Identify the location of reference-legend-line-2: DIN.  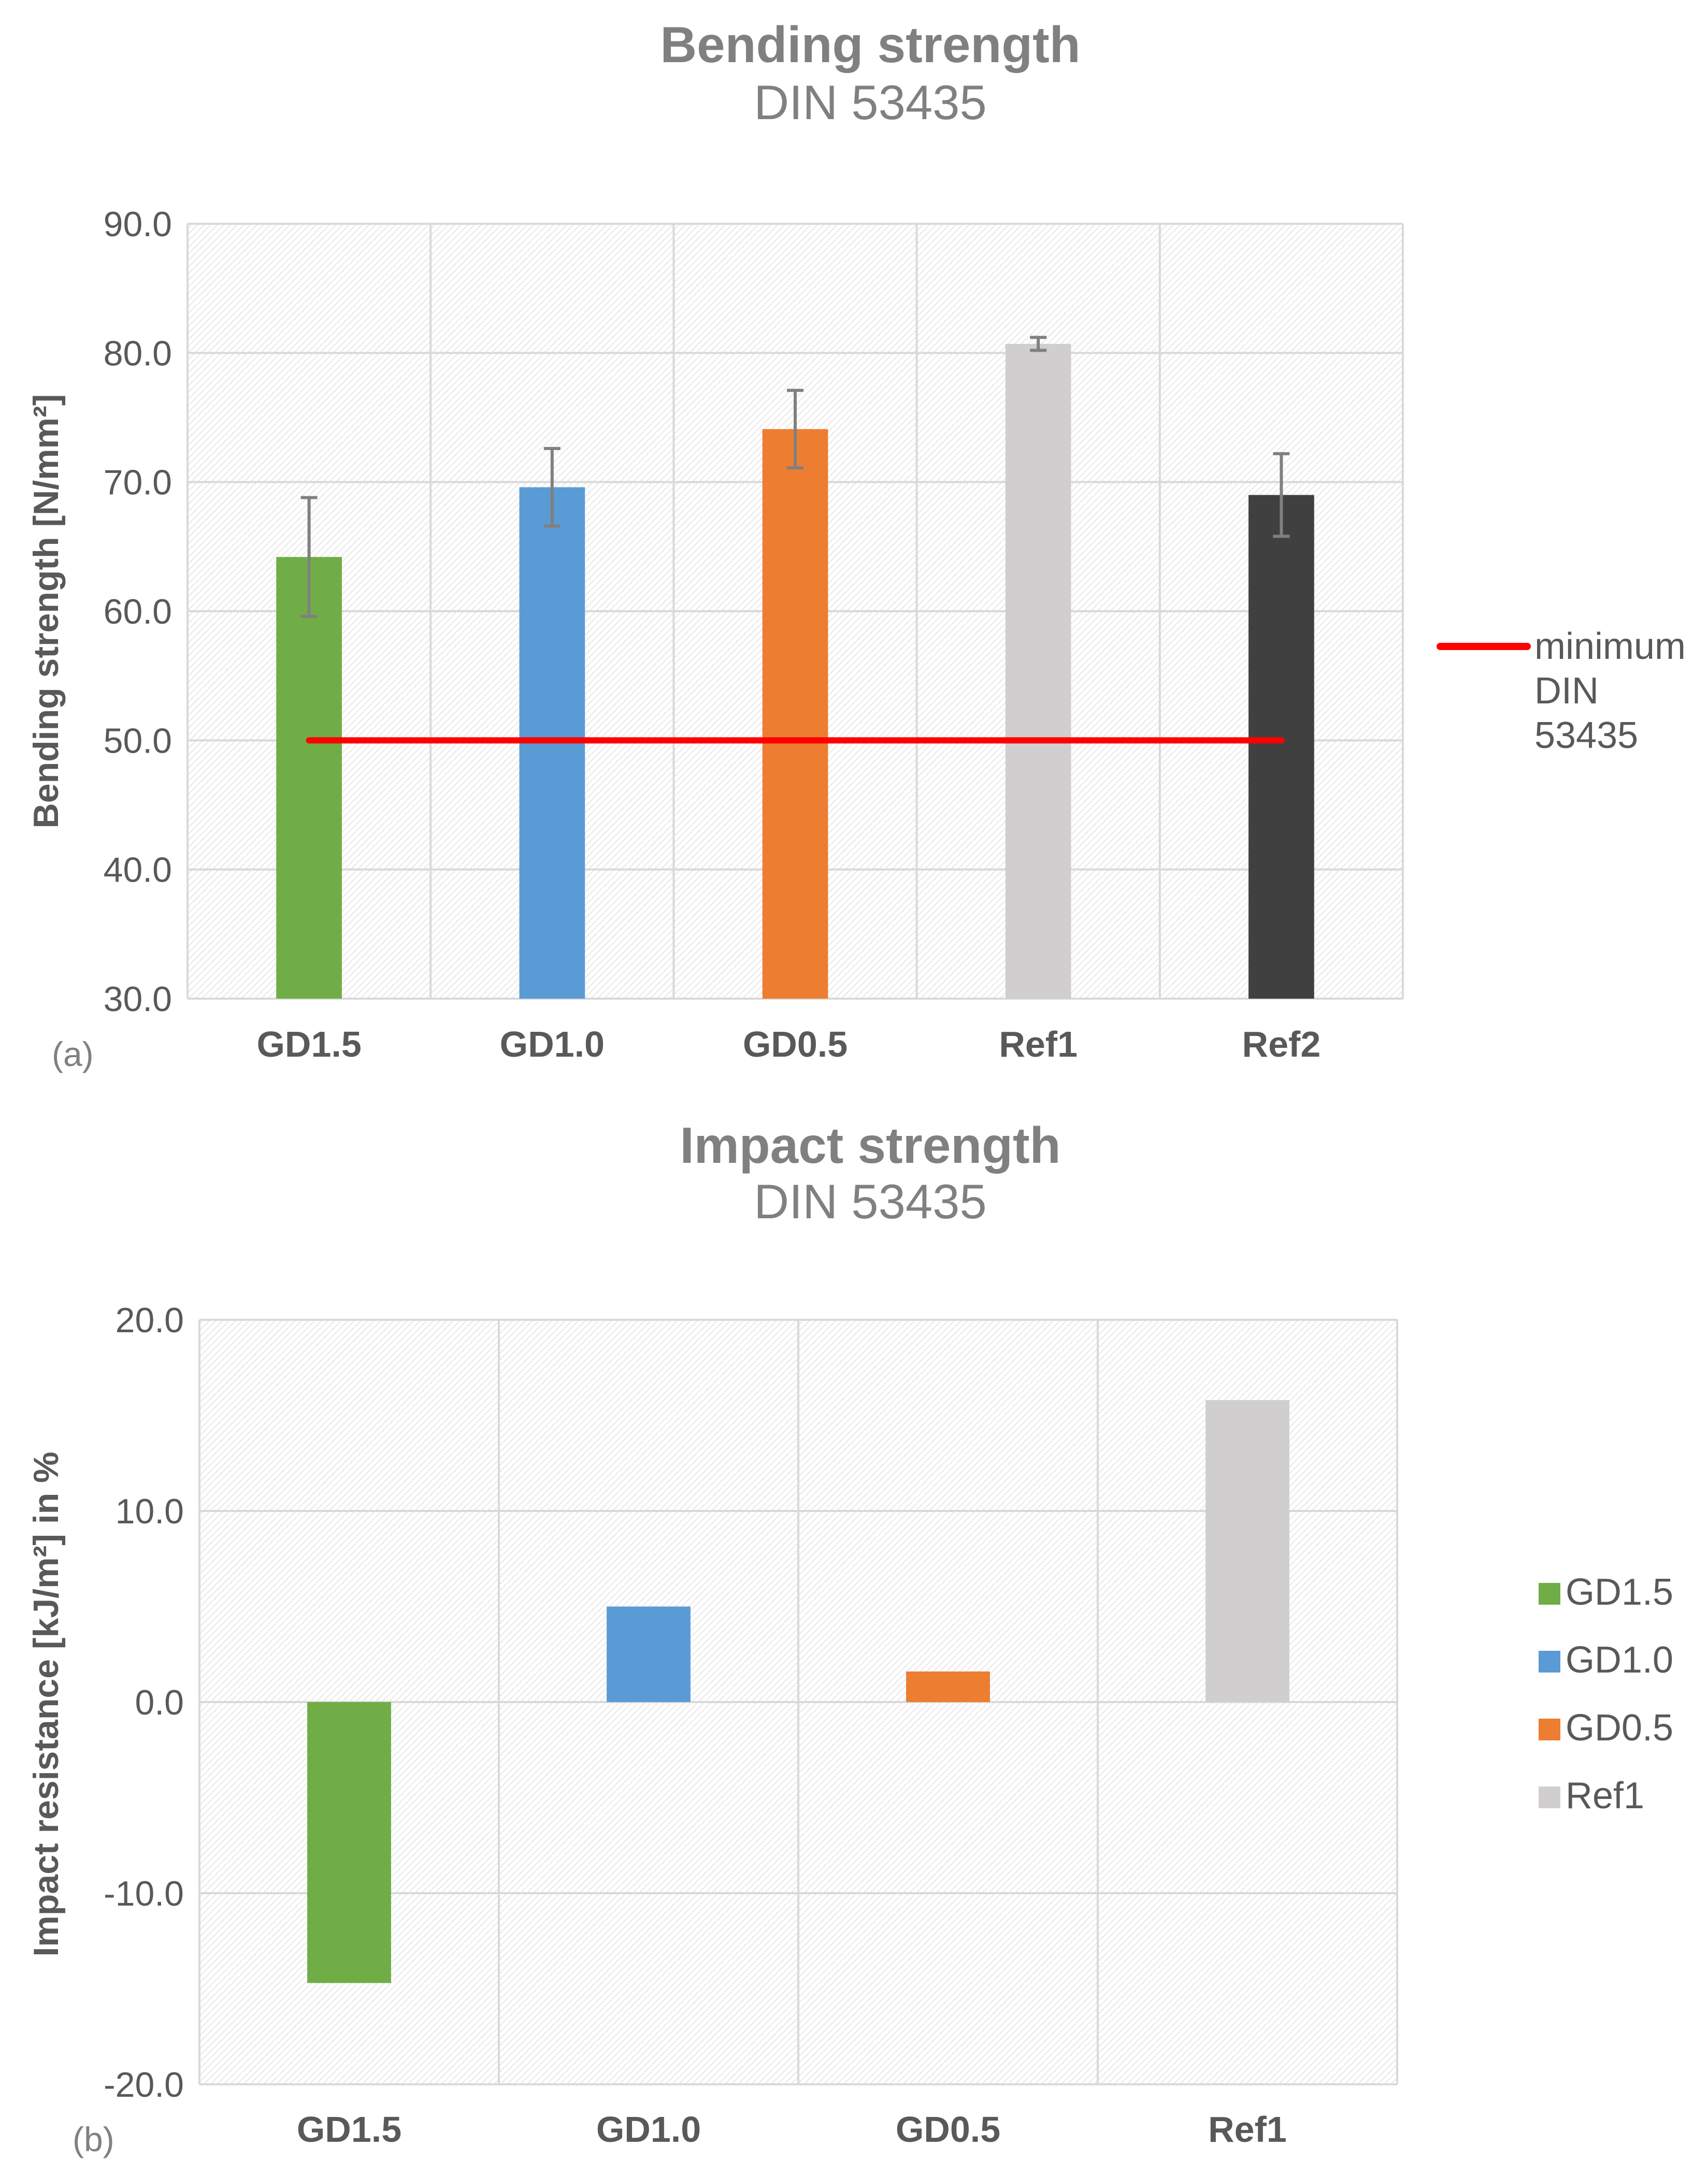
(1566, 691).